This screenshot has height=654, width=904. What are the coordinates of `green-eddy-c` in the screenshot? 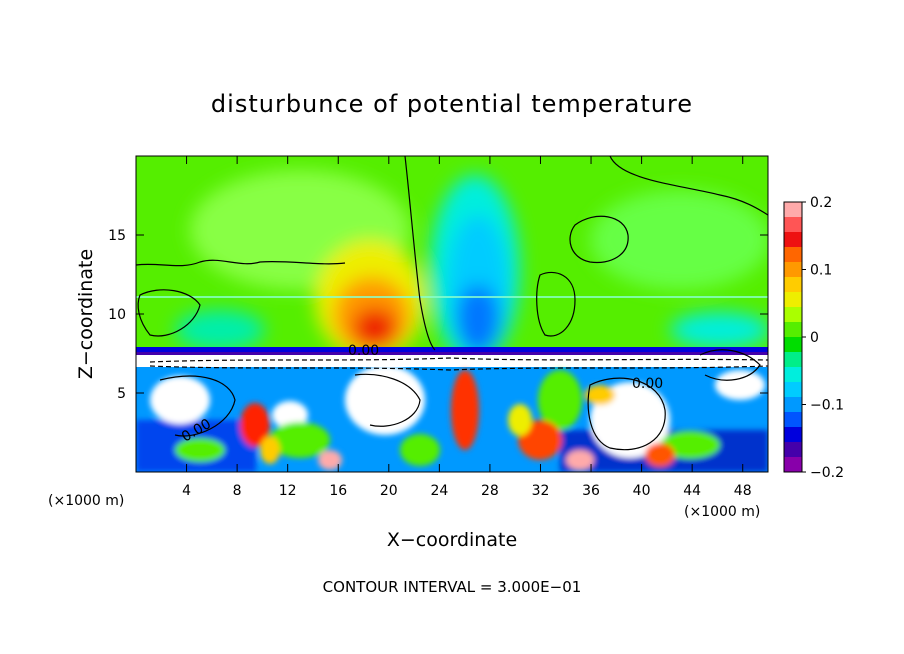 It's located at (560, 400).